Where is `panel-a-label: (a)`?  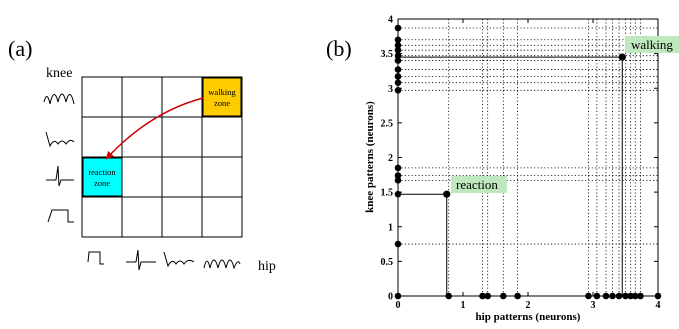
panel-a-label: (a) is located at coordinates (20, 48).